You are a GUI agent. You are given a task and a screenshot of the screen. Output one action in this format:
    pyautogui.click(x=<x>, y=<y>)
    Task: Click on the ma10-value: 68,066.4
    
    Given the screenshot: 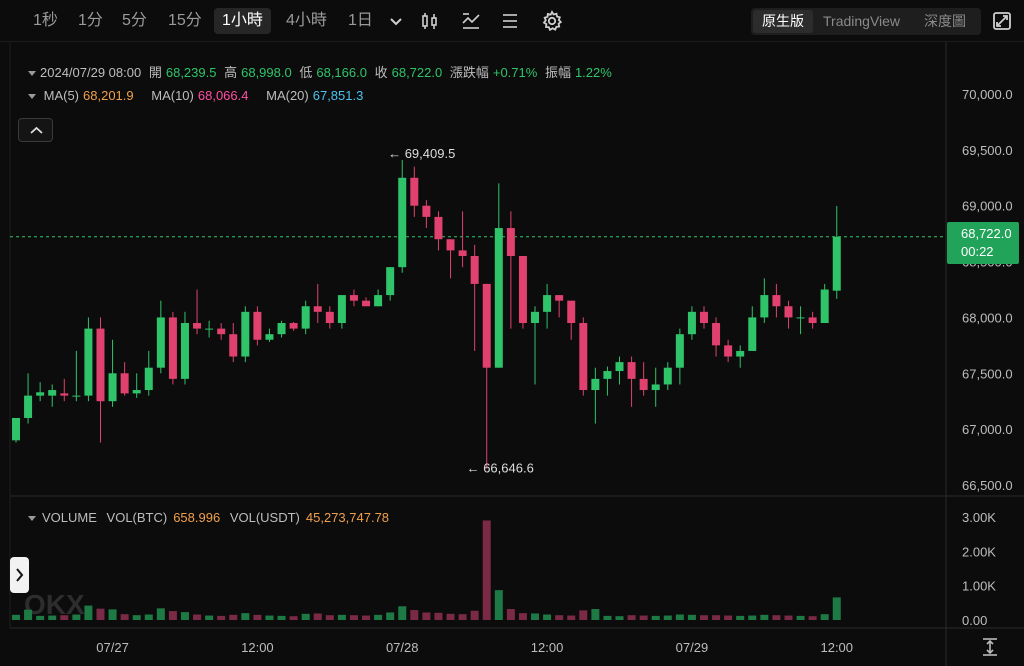 What is the action you would take?
    pyautogui.click(x=223, y=95)
    